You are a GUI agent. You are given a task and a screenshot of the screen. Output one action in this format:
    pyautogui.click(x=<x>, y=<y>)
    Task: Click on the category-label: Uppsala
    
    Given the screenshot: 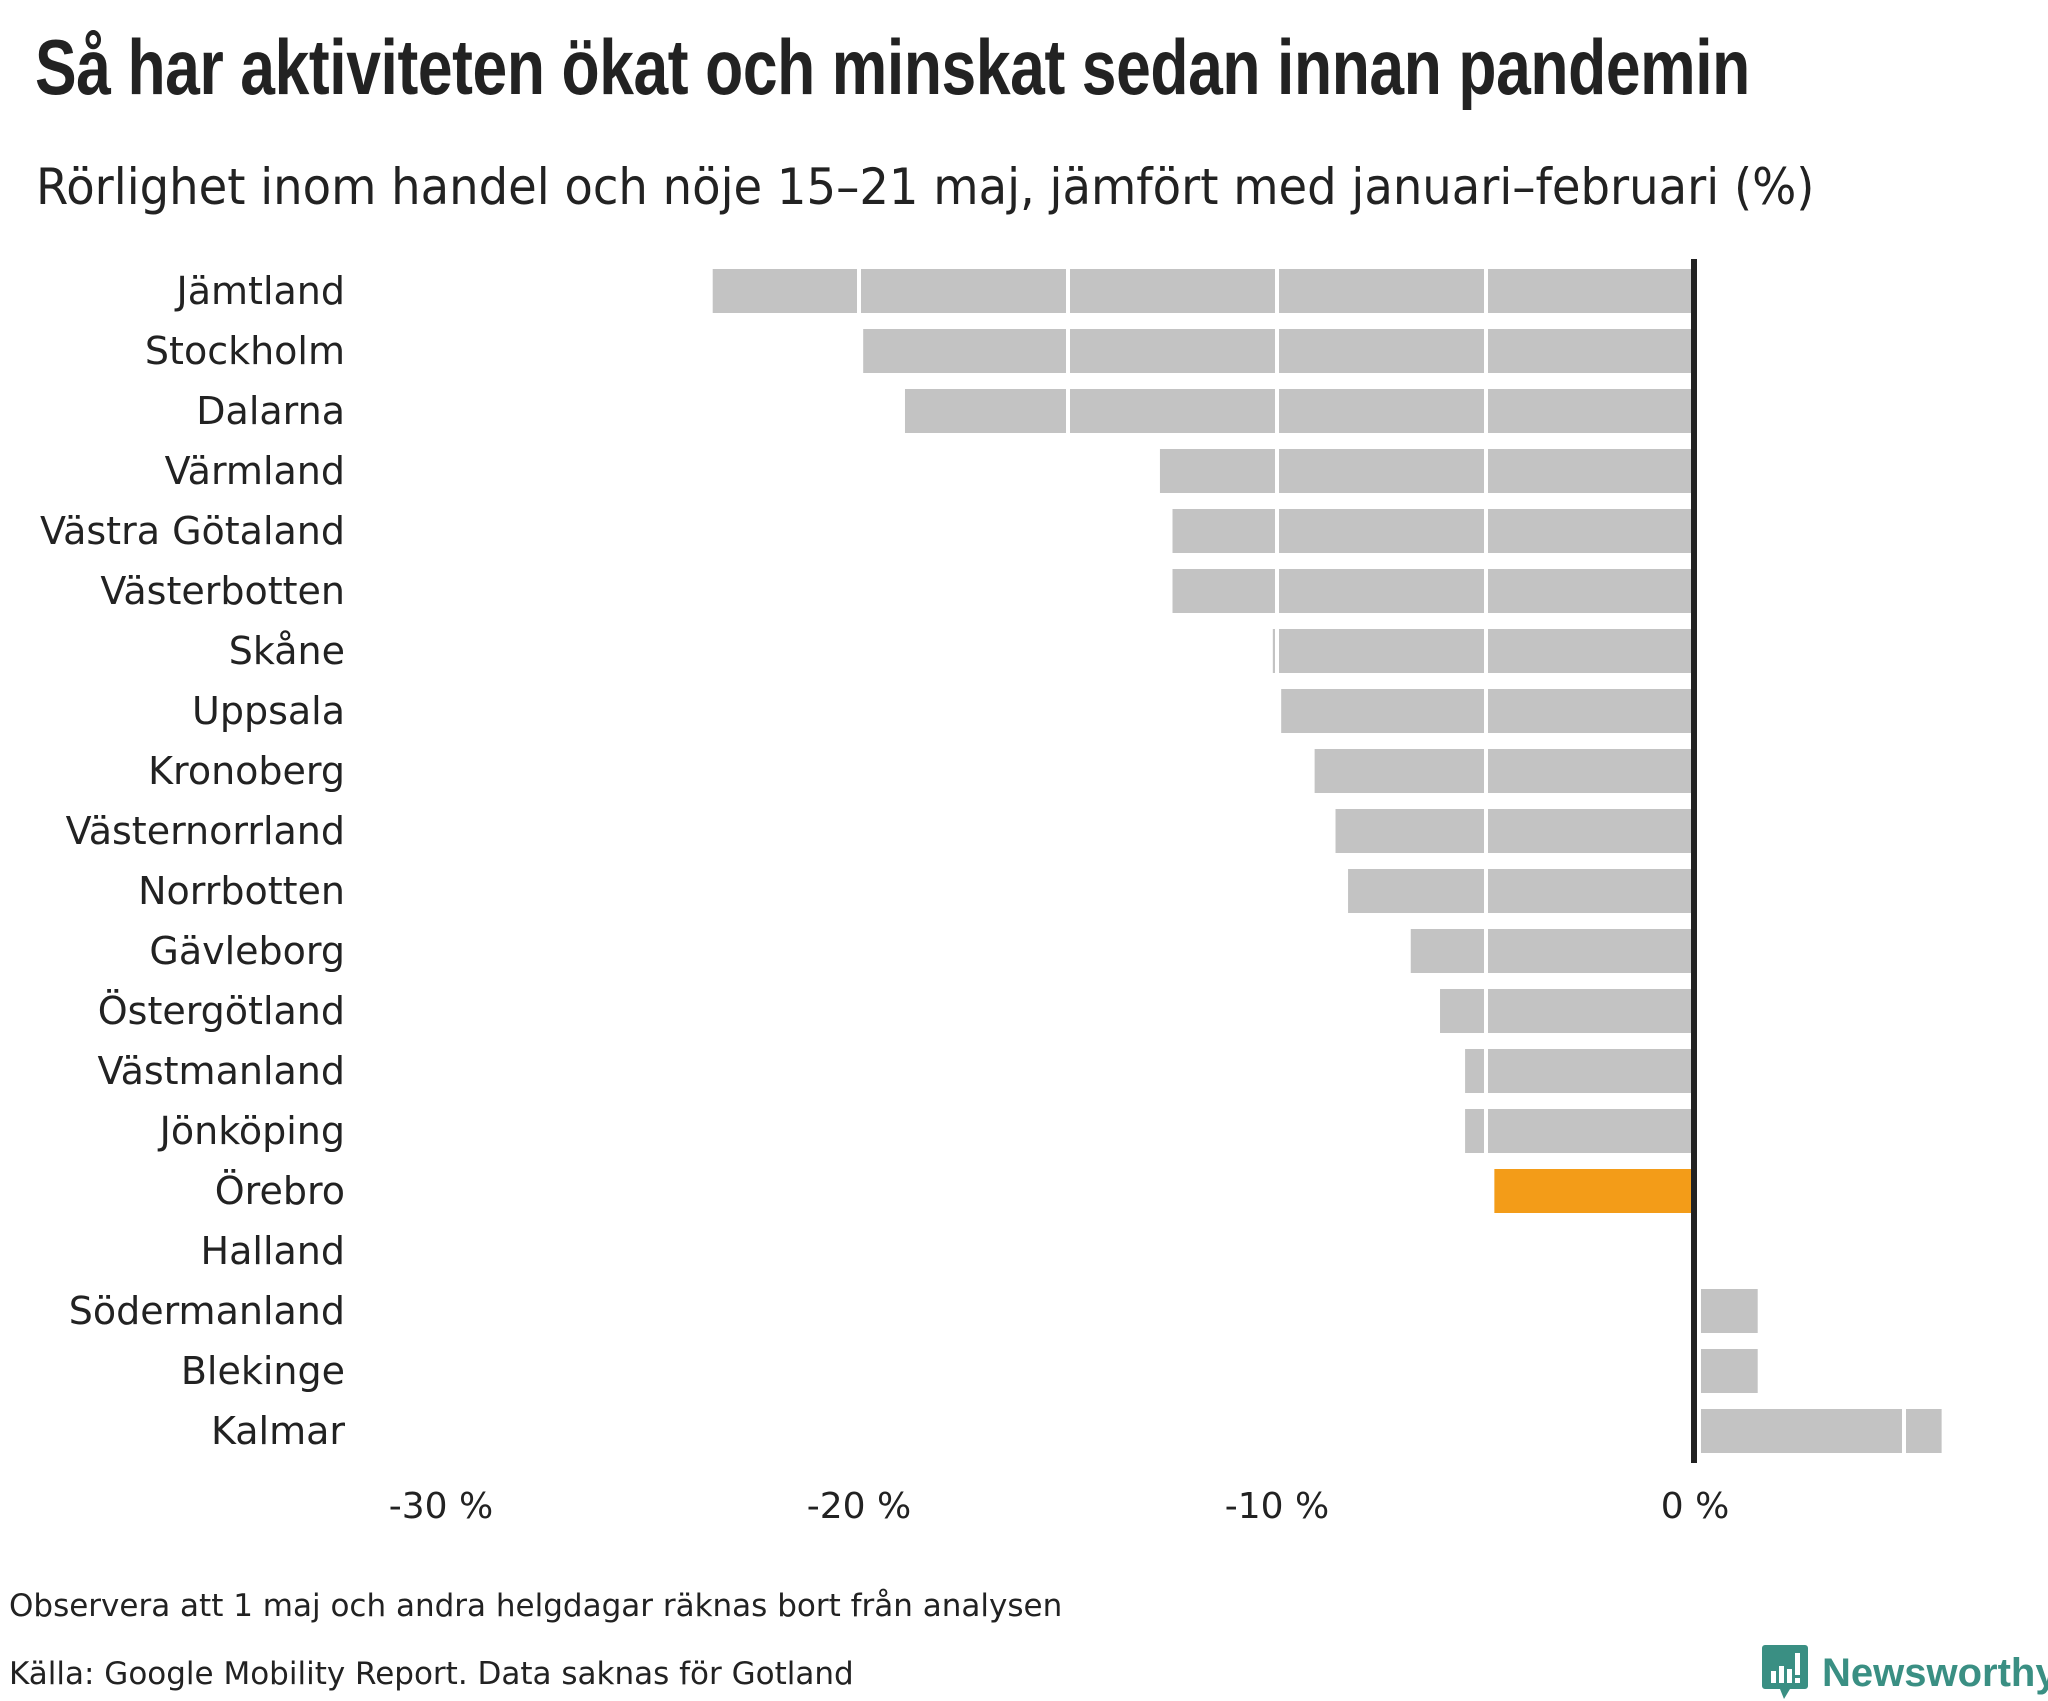 What is the action you would take?
    pyautogui.click(x=268, y=711)
    